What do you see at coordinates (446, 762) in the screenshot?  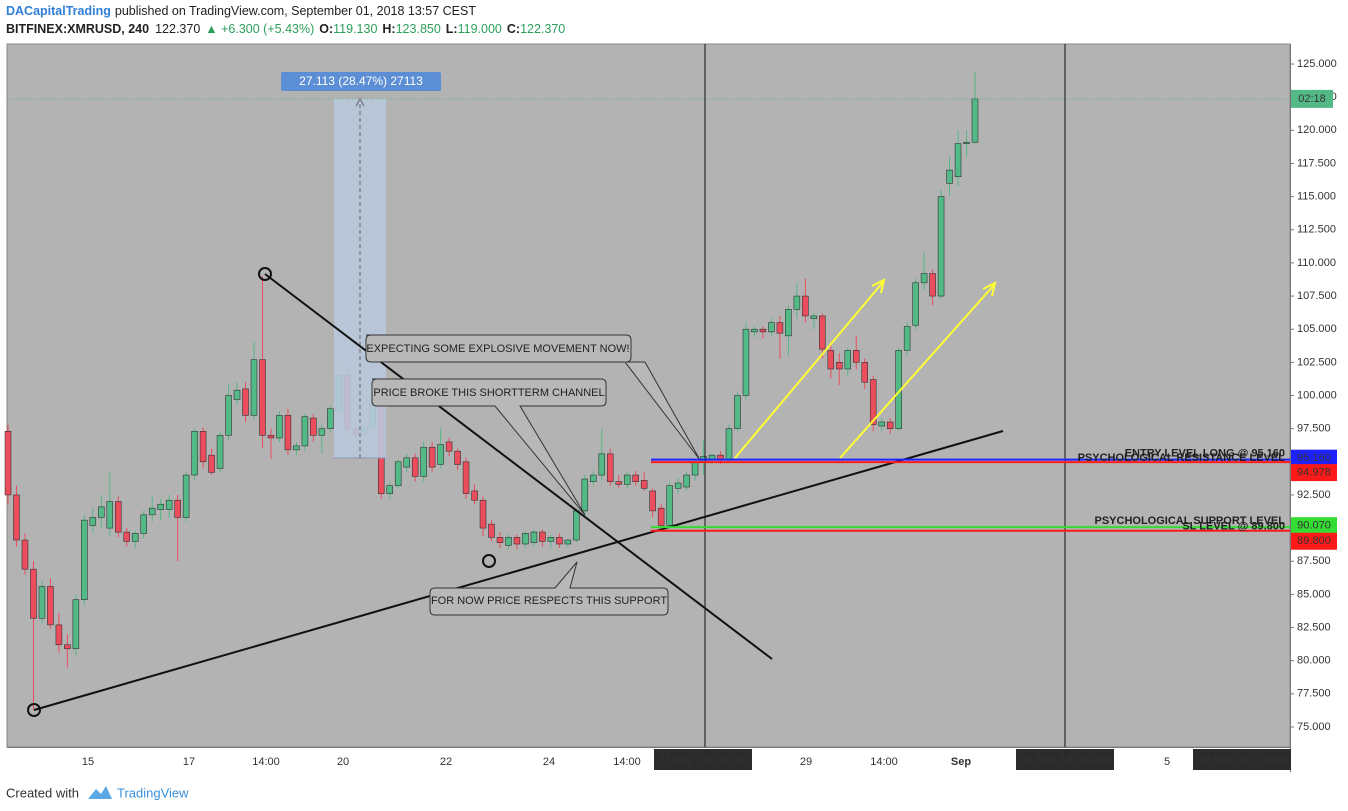 I see `x-tick-label: 22` at bounding box center [446, 762].